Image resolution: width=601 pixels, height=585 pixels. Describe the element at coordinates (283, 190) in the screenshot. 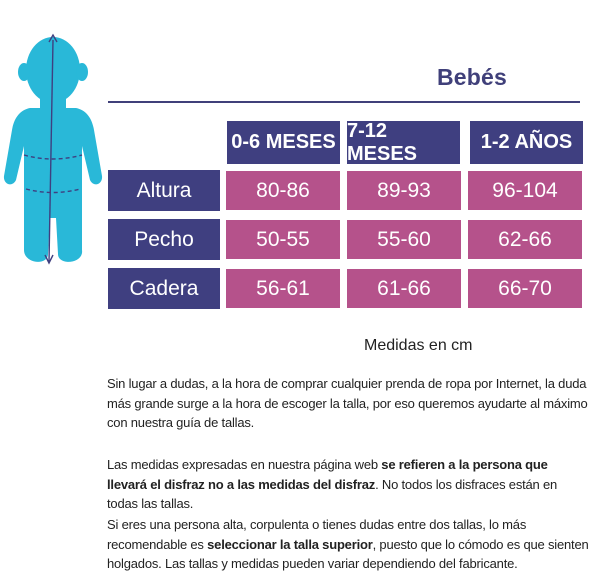

I see `table-cell: 80-86` at that location.